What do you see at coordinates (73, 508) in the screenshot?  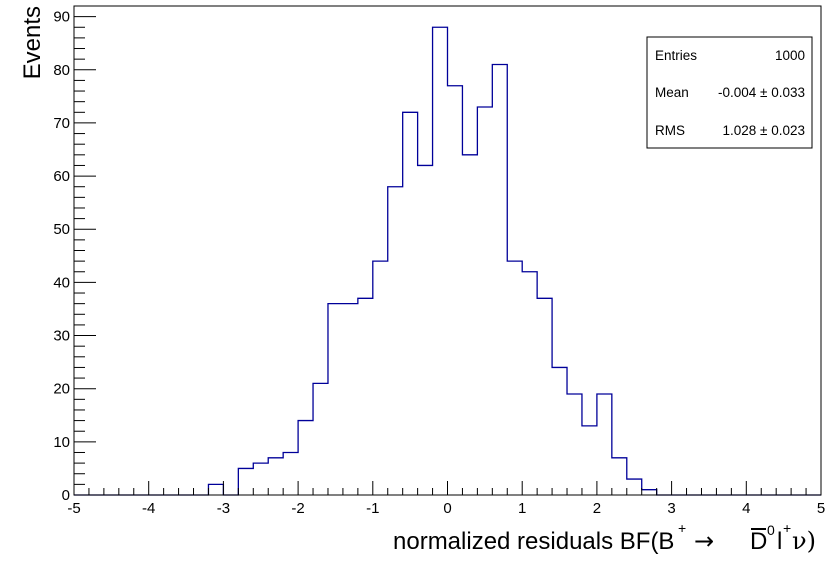 I see `x-tick-label: -5` at bounding box center [73, 508].